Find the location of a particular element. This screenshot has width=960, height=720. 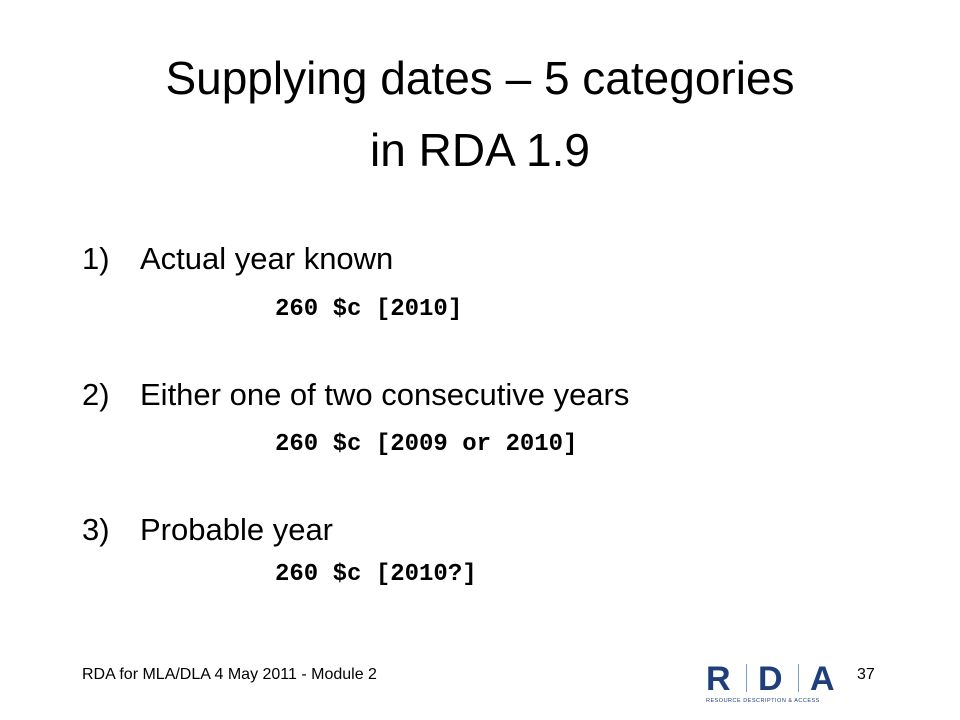

item-number: 1) is located at coordinates (96, 258).